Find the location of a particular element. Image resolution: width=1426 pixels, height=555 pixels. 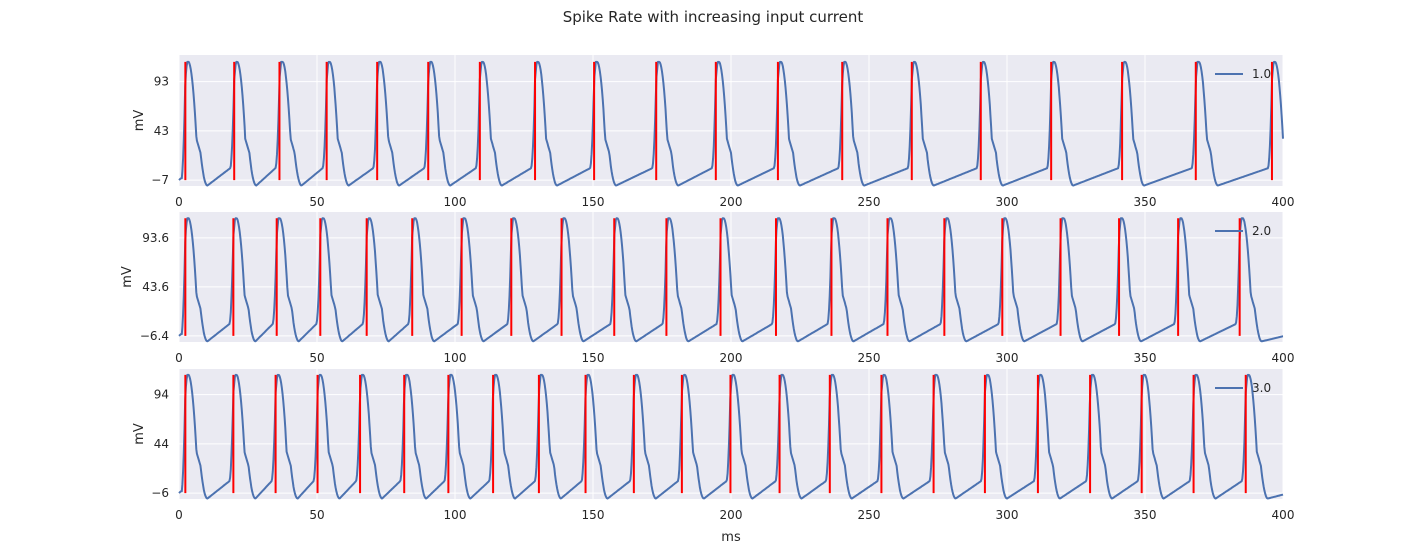

legend-label: 1.0 is located at coordinates (1261, 74).